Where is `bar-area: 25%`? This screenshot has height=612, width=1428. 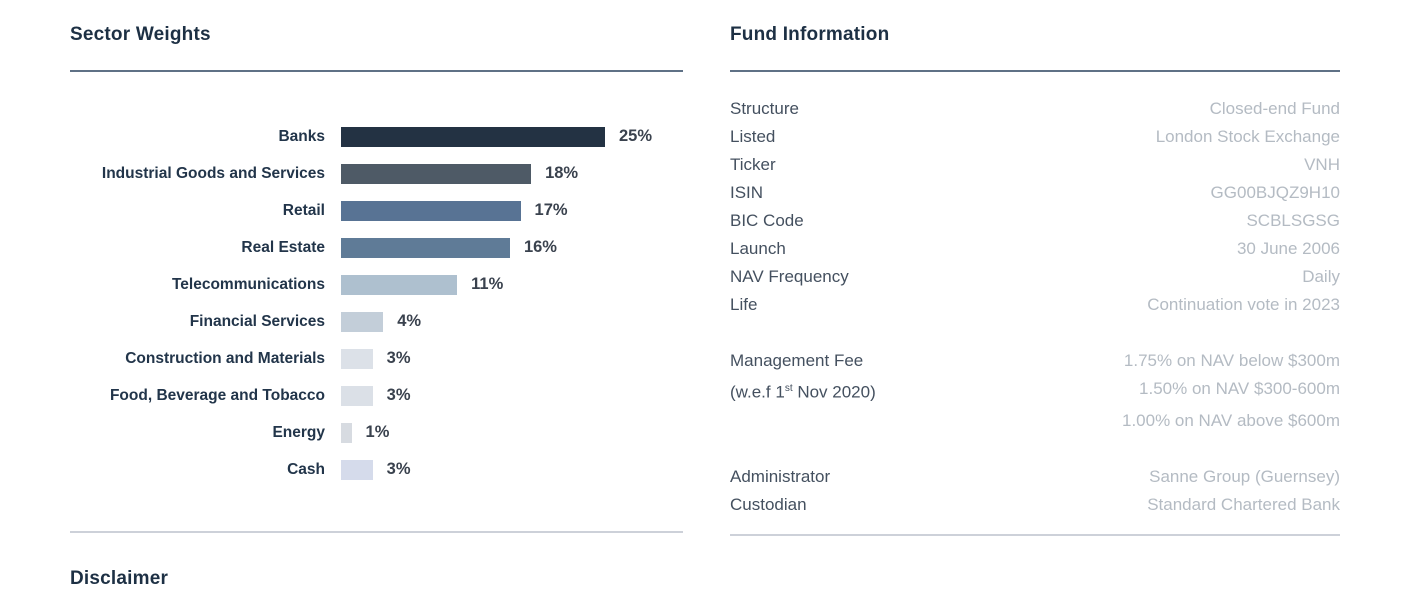 bar-area: 25% is located at coordinates (512, 136).